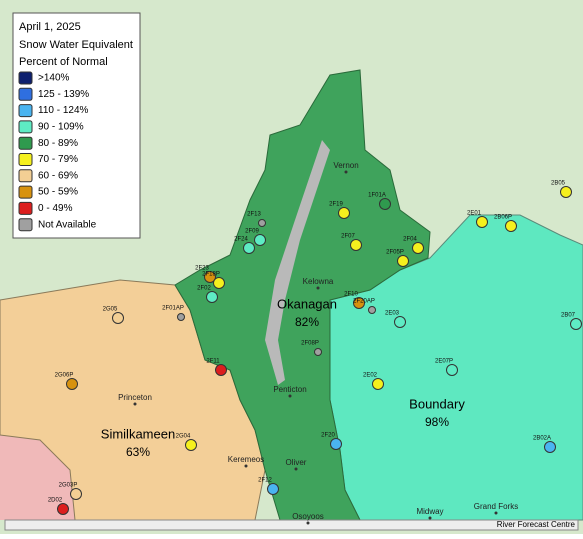 The image size is (583, 539). Describe the element at coordinates (297, 262) in the screenshot. I see `lake` at that location.